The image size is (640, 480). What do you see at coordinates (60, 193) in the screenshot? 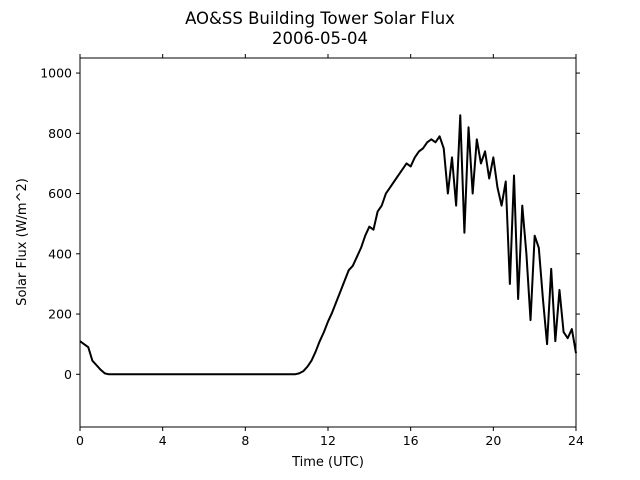
I see `y-tick-label: 600` at bounding box center [60, 193].